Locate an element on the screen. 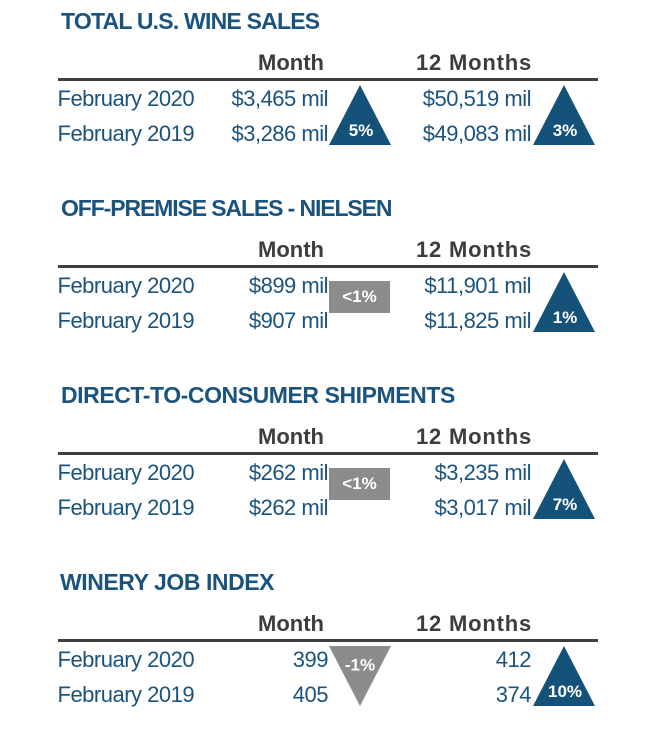 Image resolution: width=650 pixels, height=745 pixels. svg-text: 10% is located at coordinates (565, 691).